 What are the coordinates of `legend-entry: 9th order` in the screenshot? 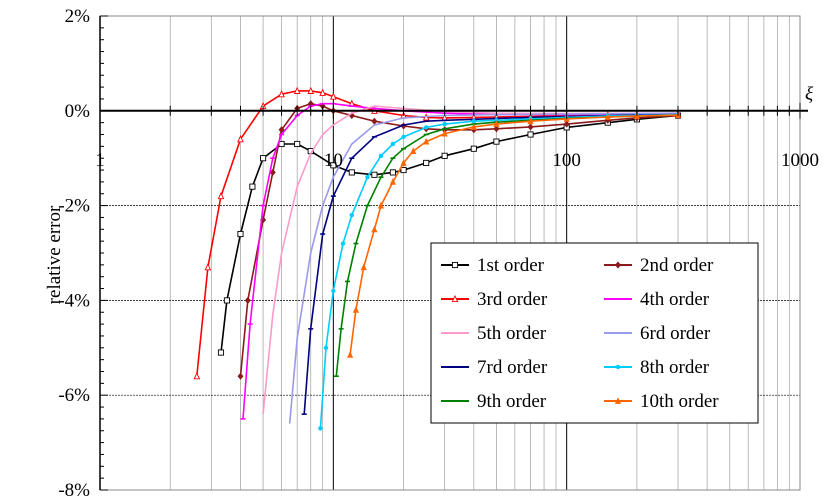 It's located at (494, 401).